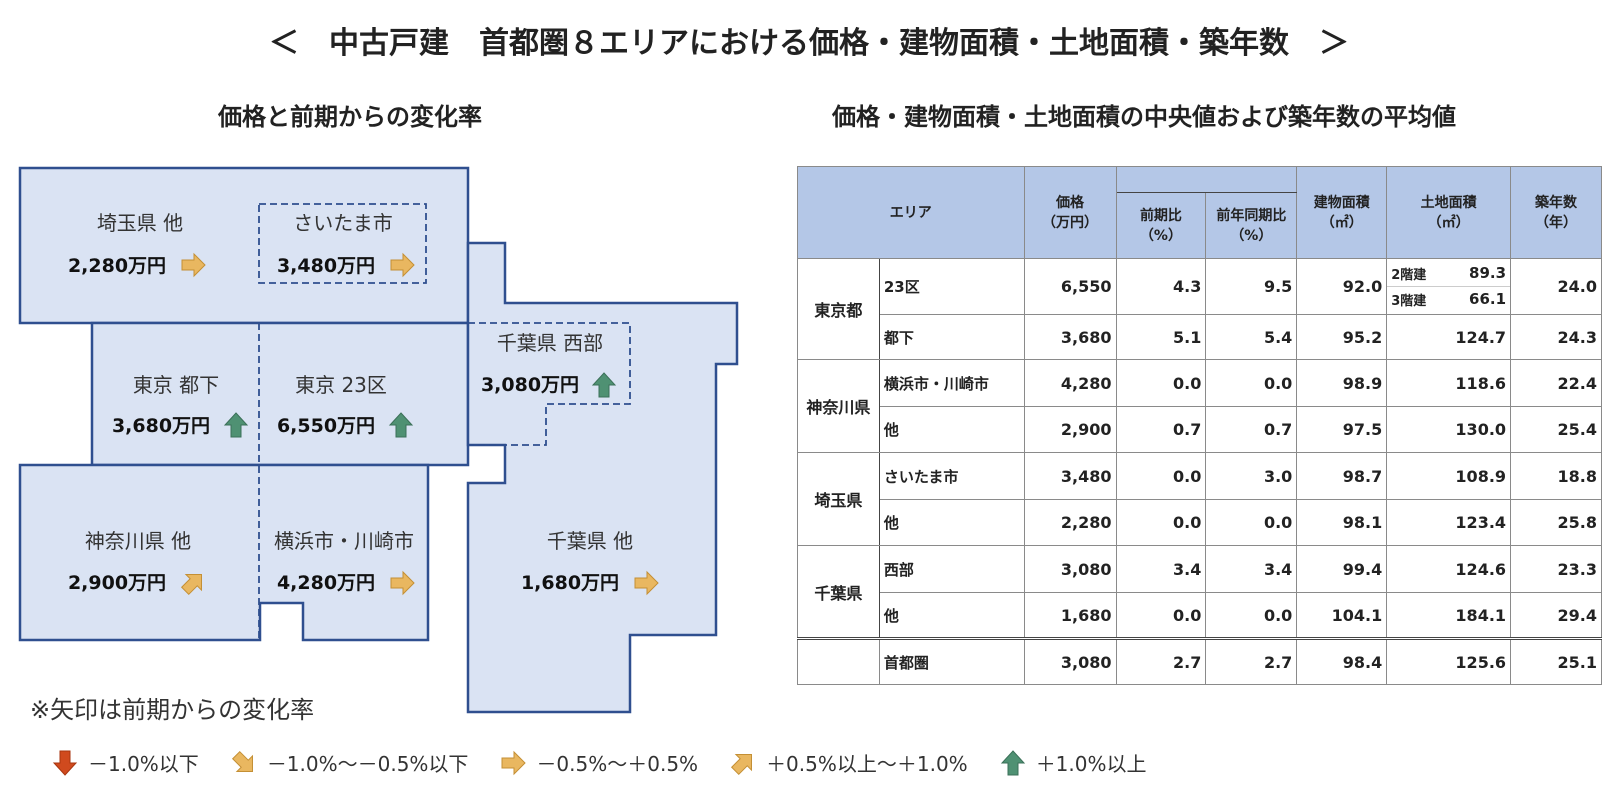 Image resolution: width=1618 pixels, height=790 pixels. I want to click on qoq-cell: 5.1, so click(1161, 337).